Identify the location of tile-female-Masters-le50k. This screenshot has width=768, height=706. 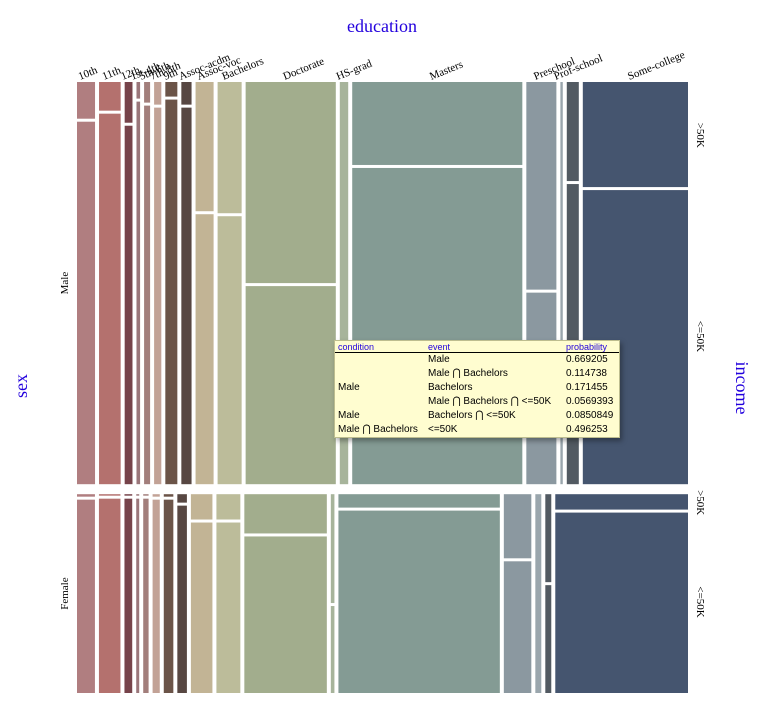
(419, 601).